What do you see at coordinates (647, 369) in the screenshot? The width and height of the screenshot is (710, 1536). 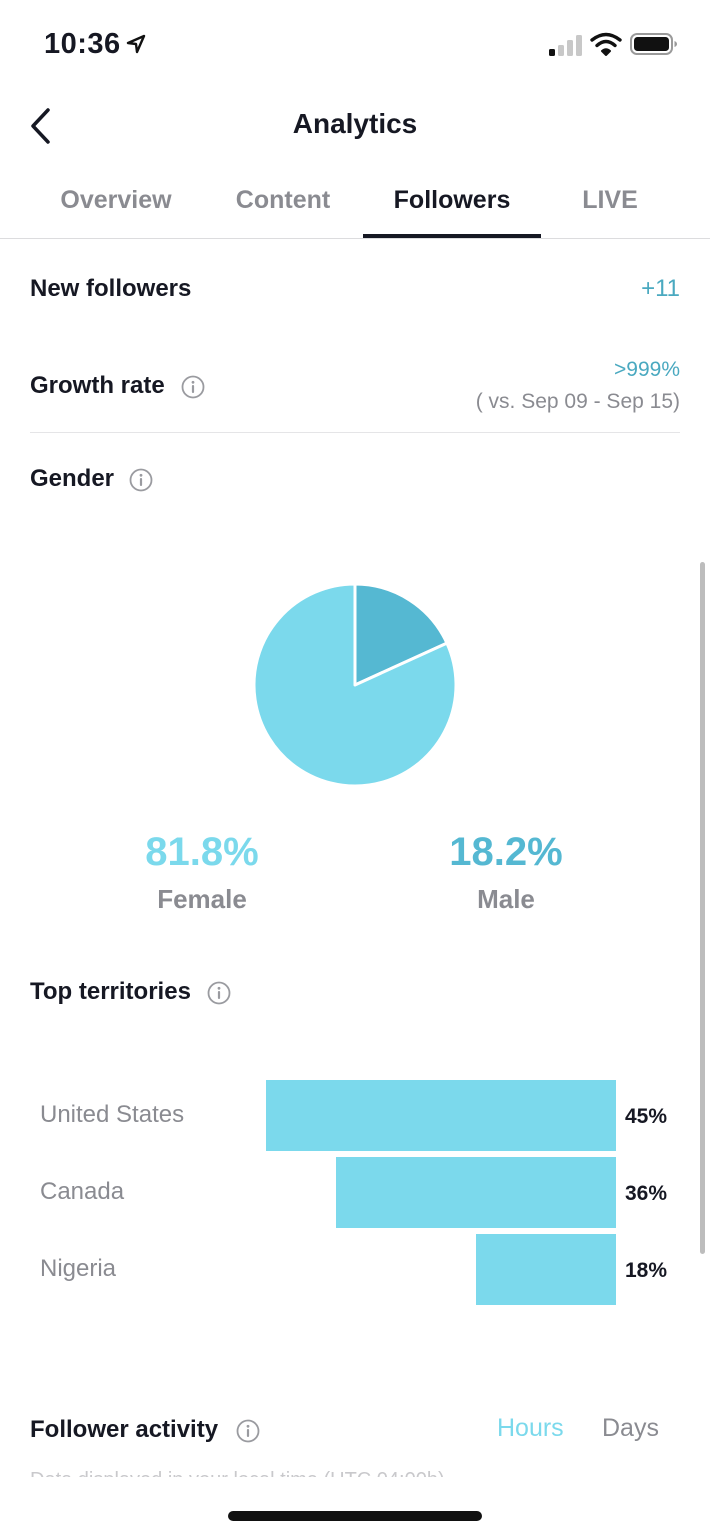 I see `growth-rate-value: >999%` at bounding box center [647, 369].